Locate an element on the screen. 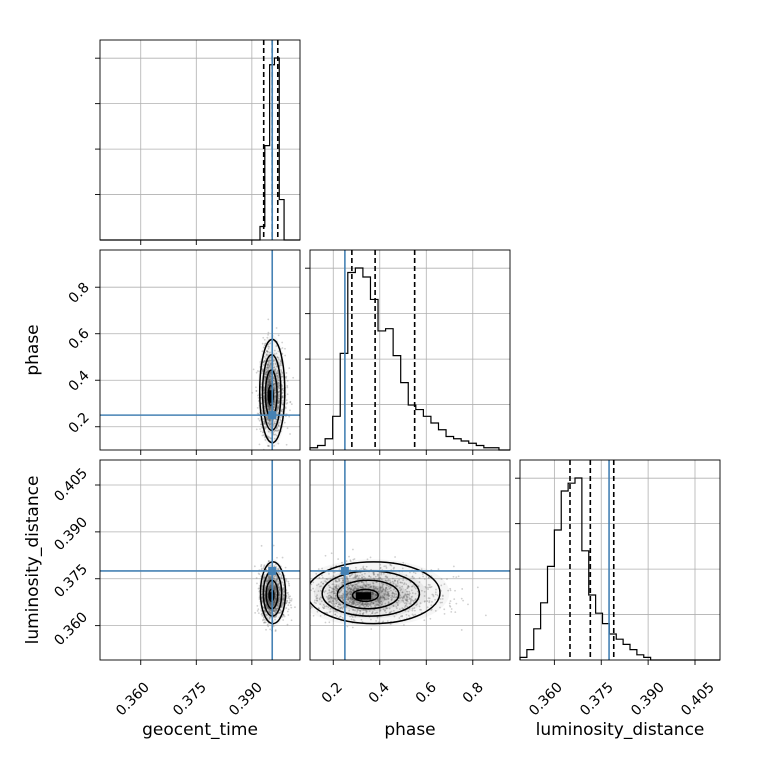  hist-frame is located at coordinates (200, 140).